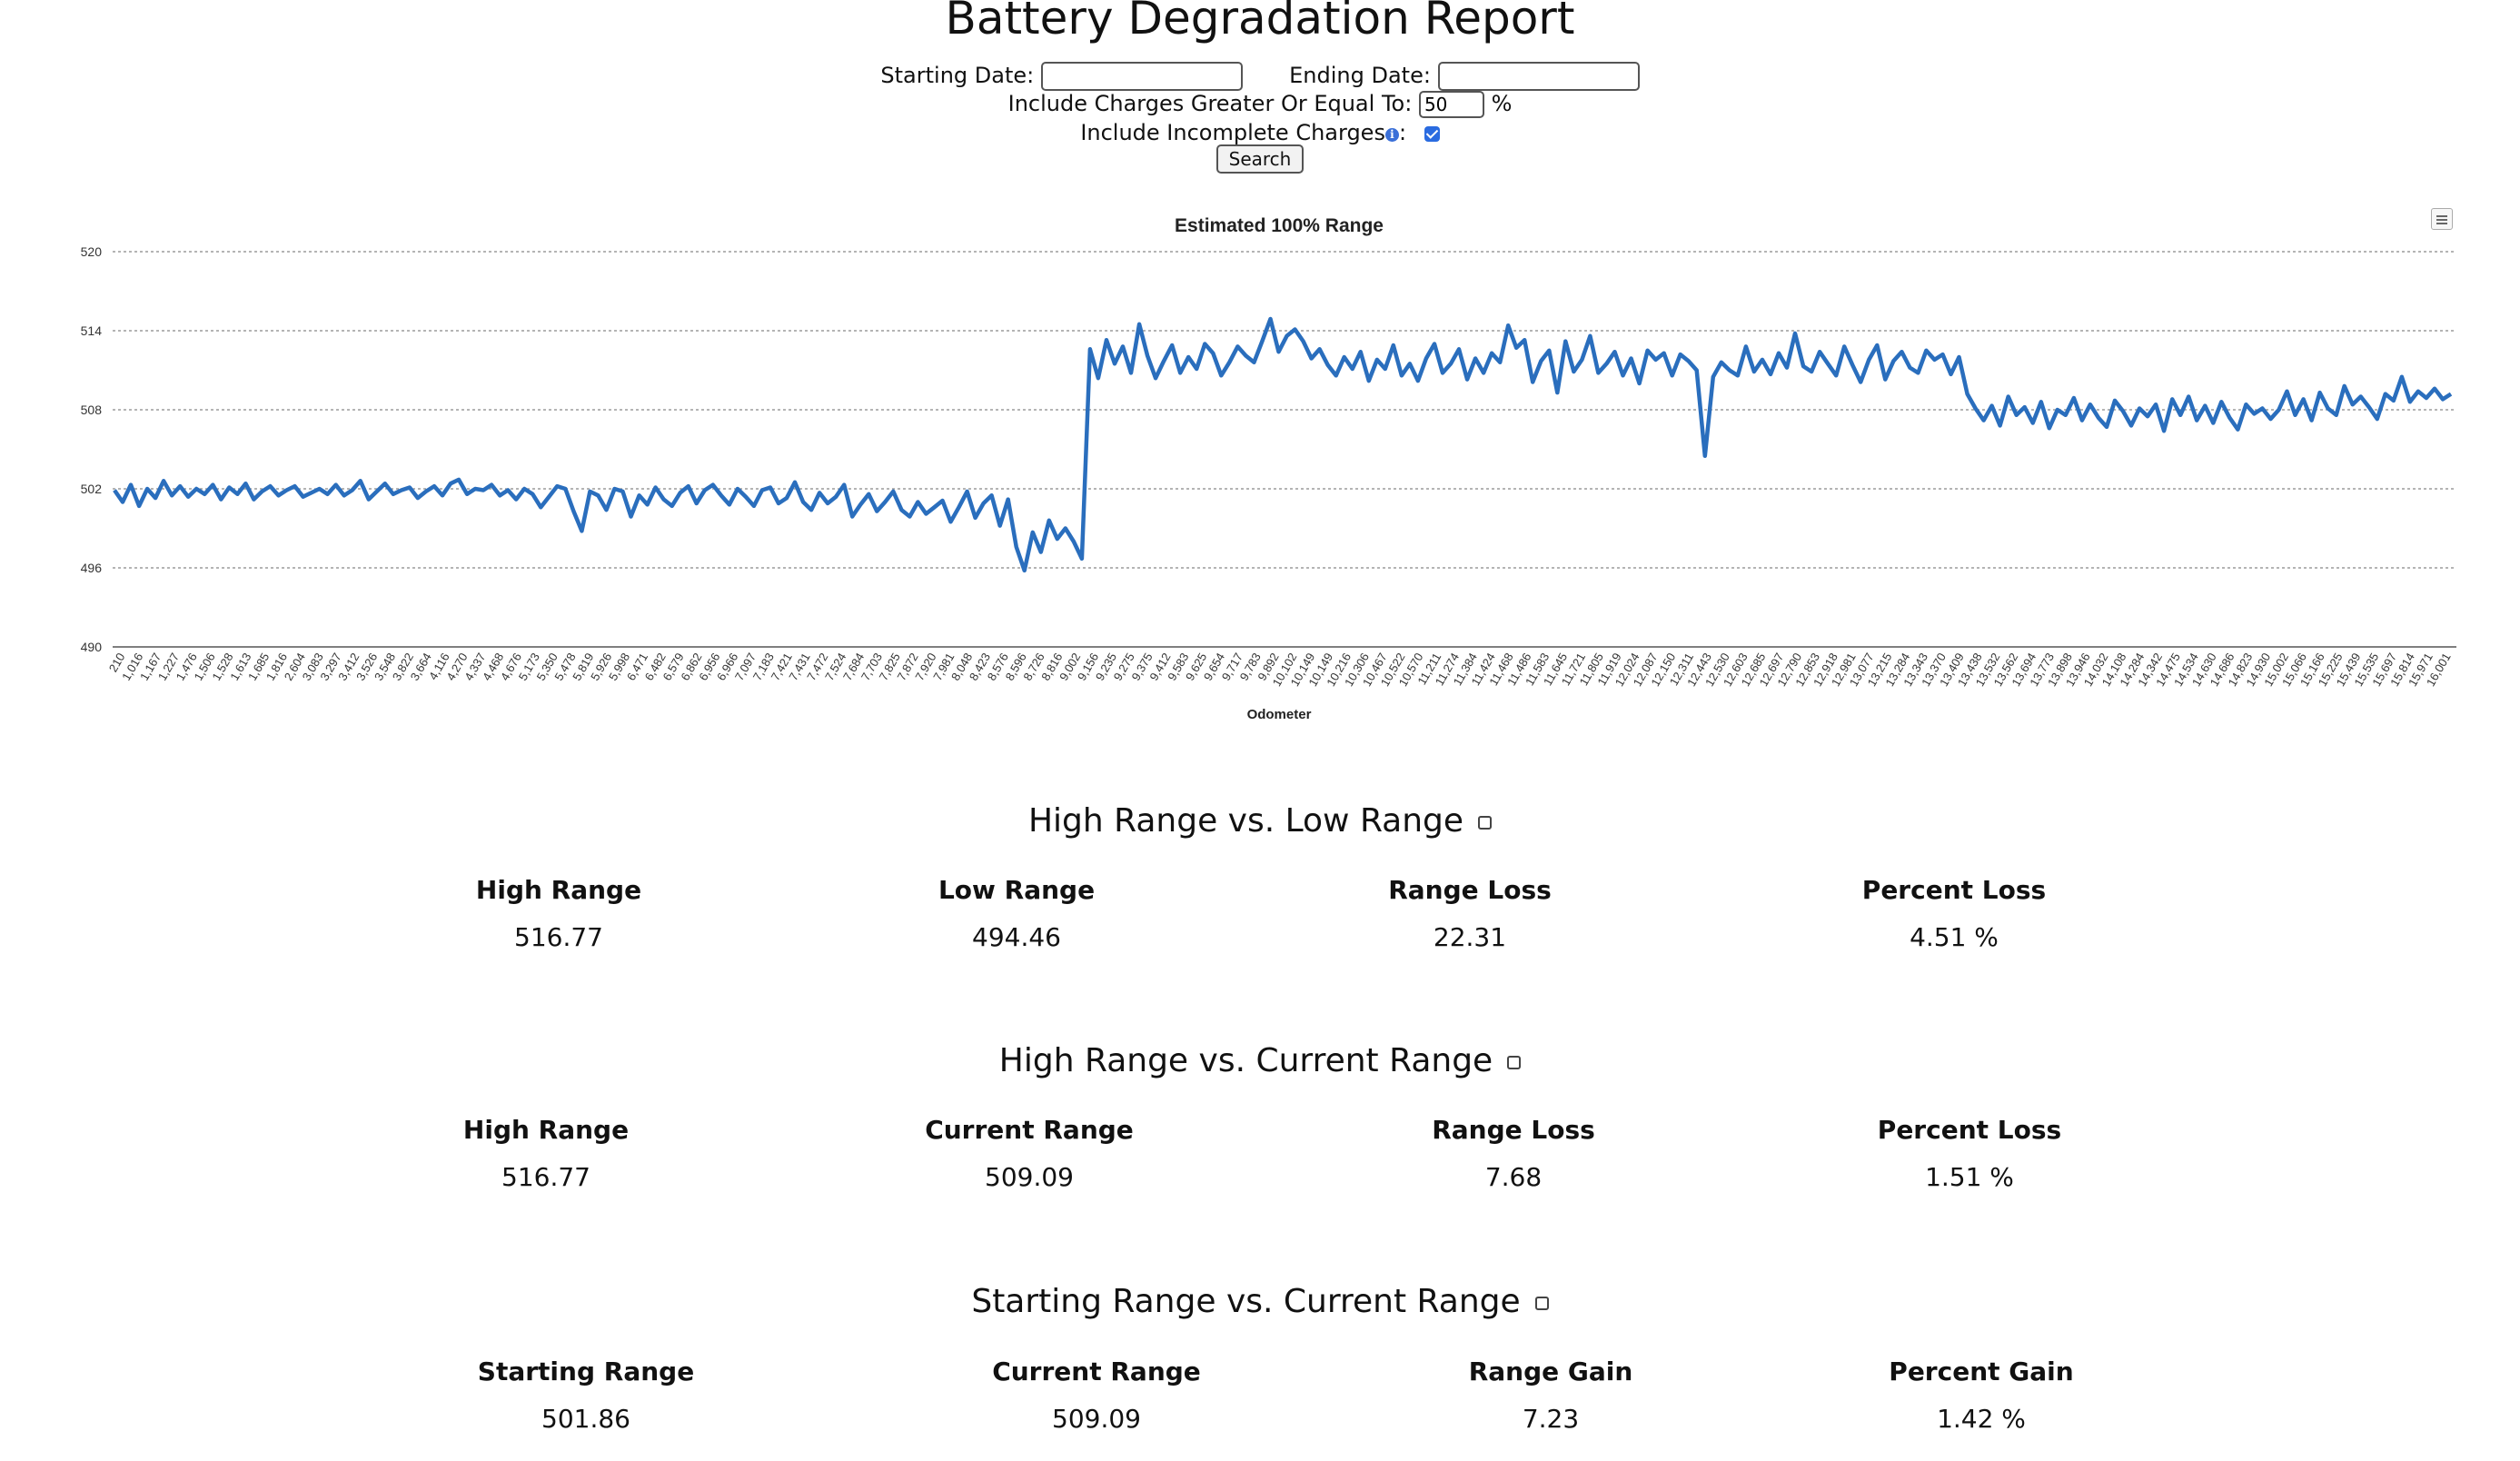  Describe the element at coordinates (1513, 1177) in the screenshot. I see `stat-value: 7.68` at that location.